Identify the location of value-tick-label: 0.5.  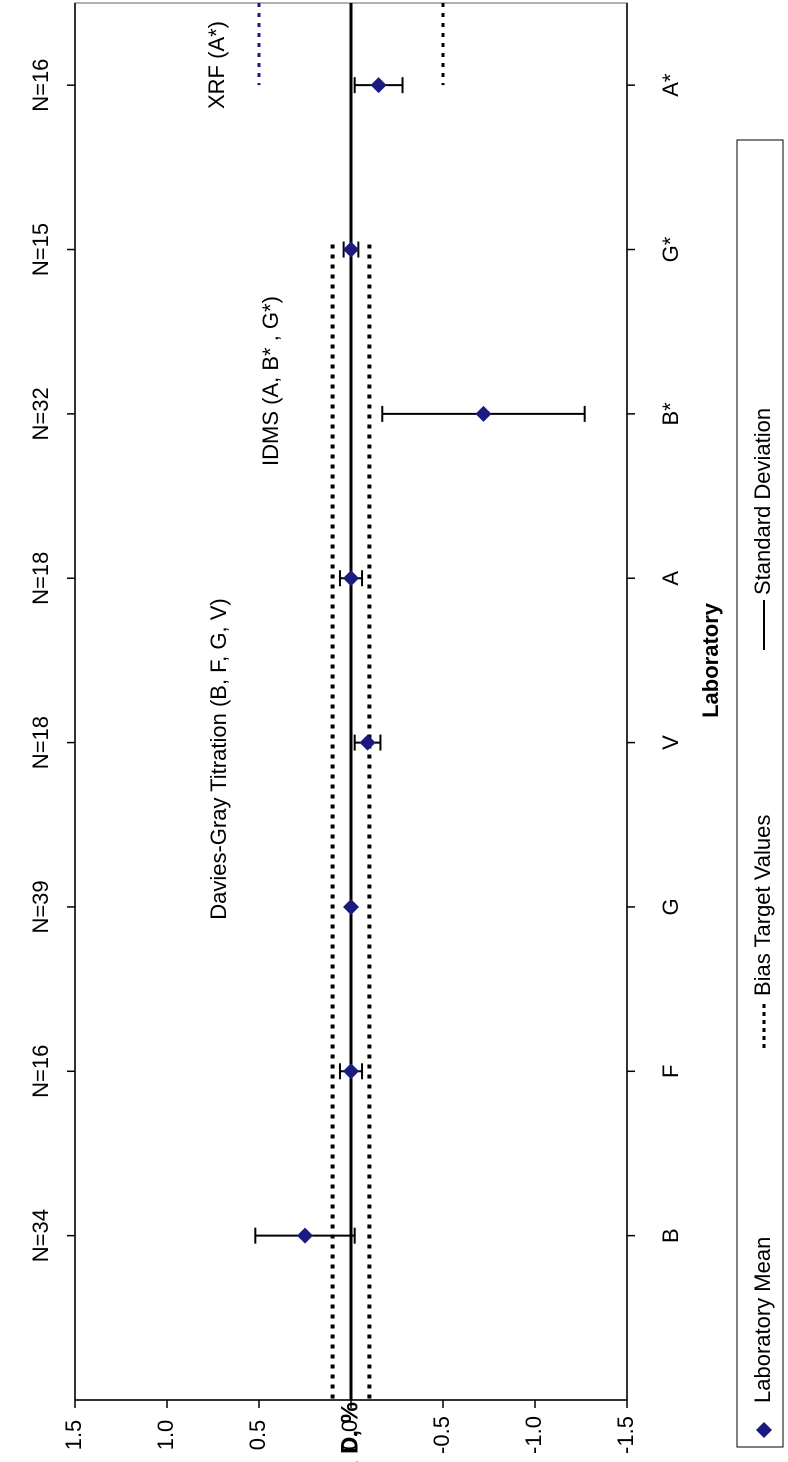
(257, 1435).